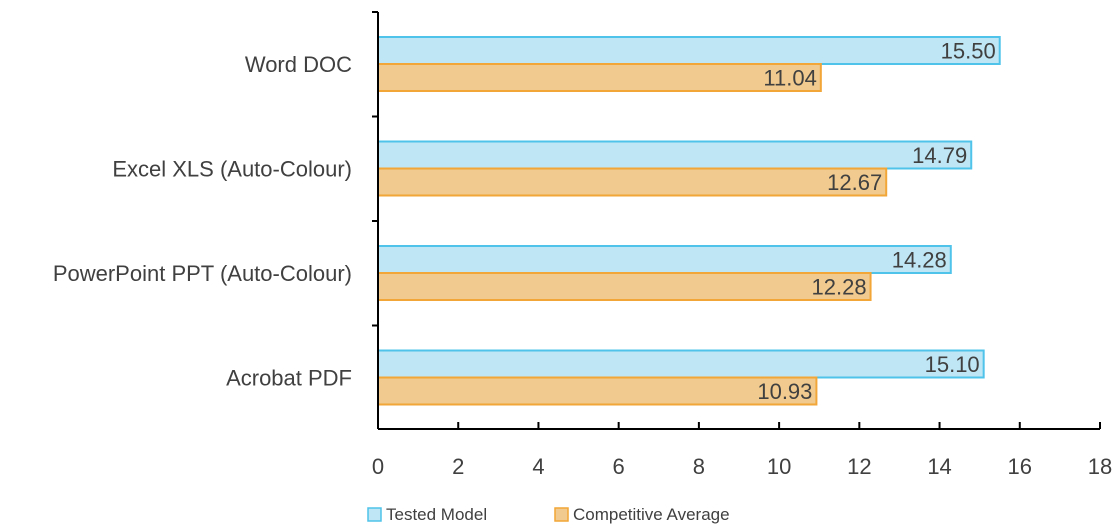  I want to click on data-label: 12.67, so click(854, 182).